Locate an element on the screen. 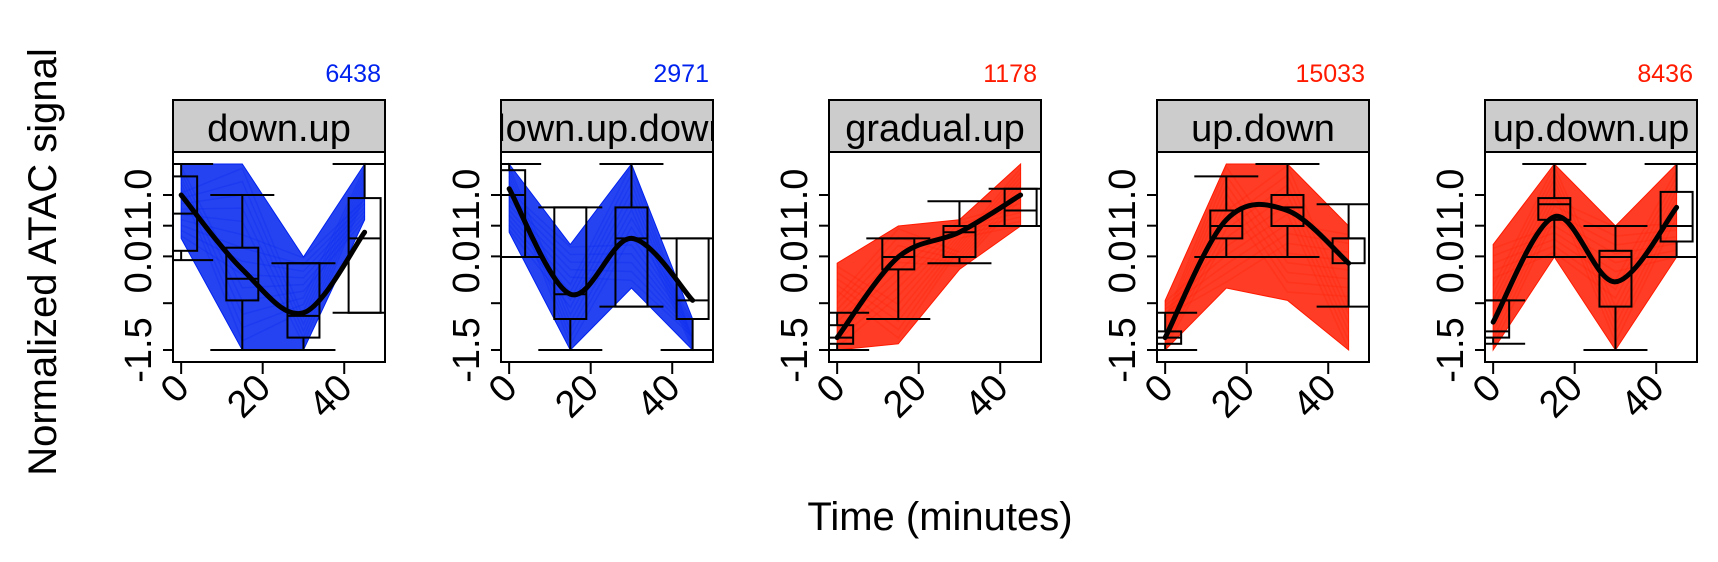 This screenshot has width=1718, height=562. panel-title: gradual.up is located at coordinates (935, 129).